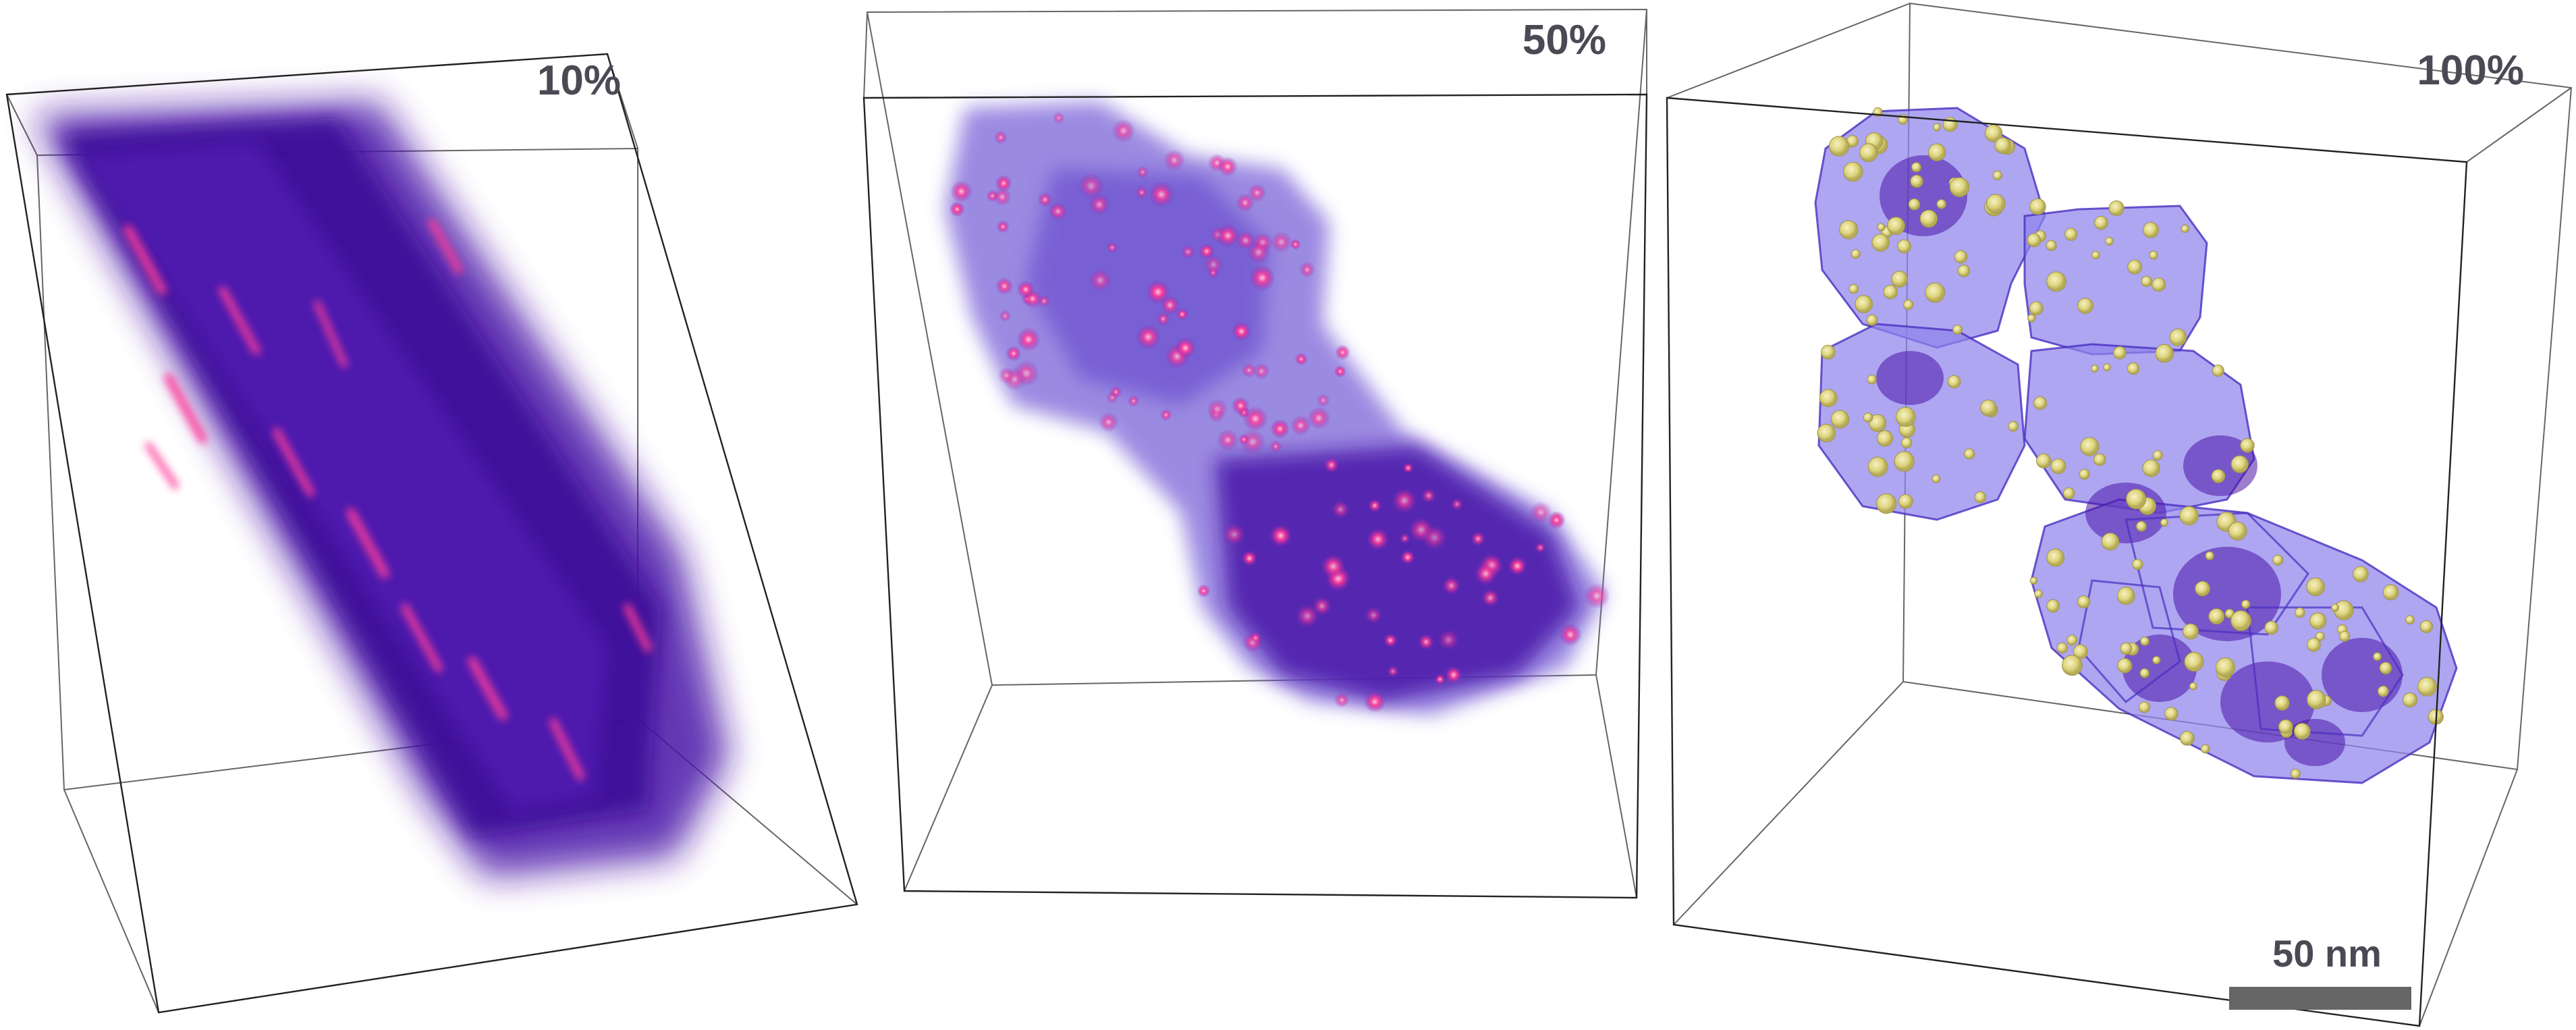 This screenshot has width=2576, height=1030. Describe the element at coordinates (2115, 280) in the screenshot. I see `crystal-top-right` at that location.